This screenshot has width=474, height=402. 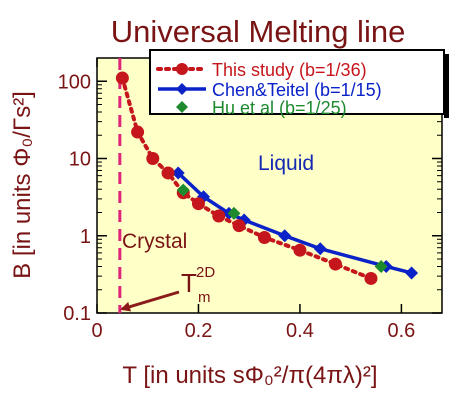 I want to click on y-tick-label: 0.1, so click(x=77, y=314).